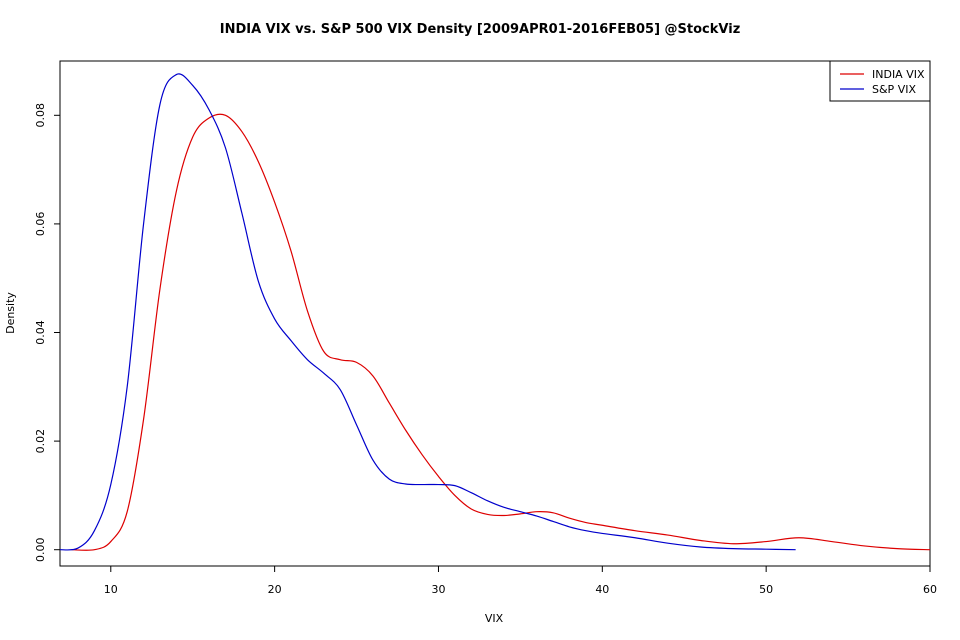  I want to click on legend-box, so click(880, 81).